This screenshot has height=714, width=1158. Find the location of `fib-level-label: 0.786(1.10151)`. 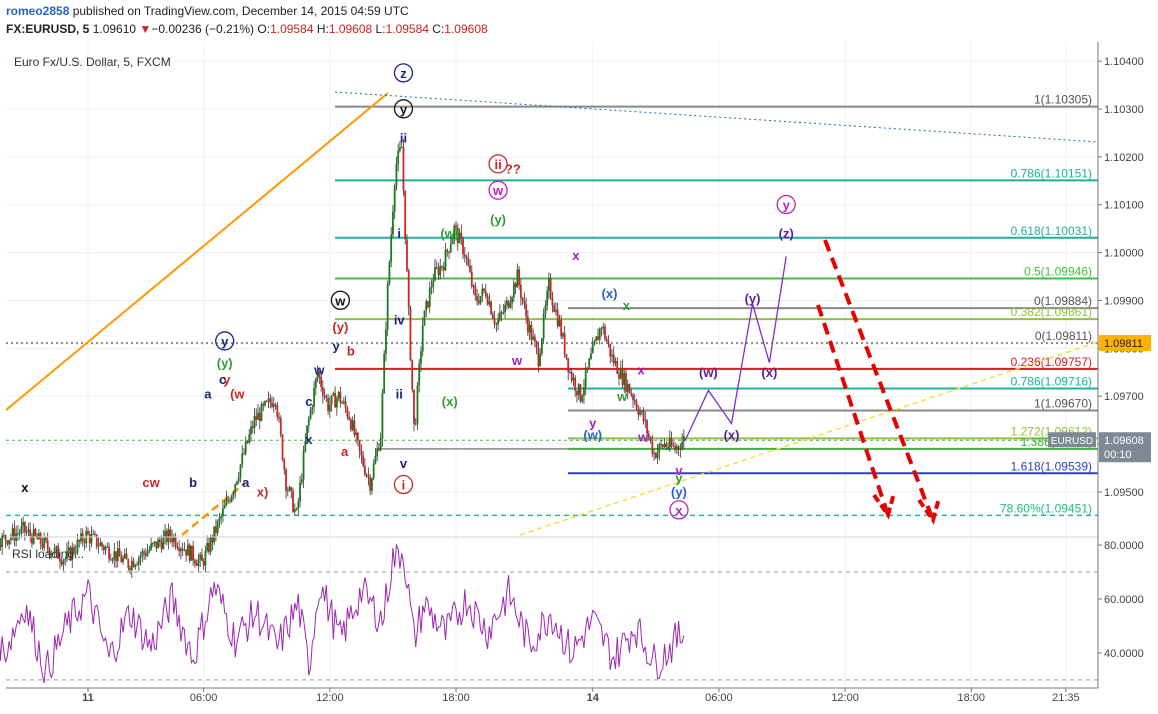

fib-level-label: 0.786(1.10151) is located at coordinates (1051, 173).